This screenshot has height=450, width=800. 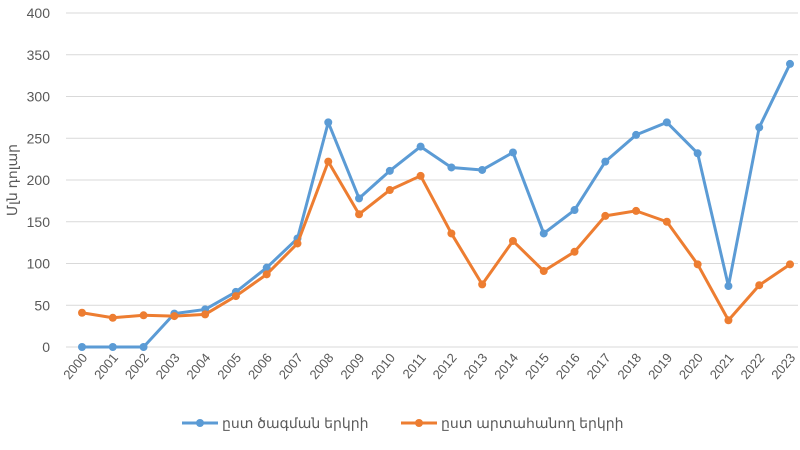 What do you see at coordinates (691, 366) in the screenshot?
I see `x-tick-label: 2020` at bounding box center [691, 366].